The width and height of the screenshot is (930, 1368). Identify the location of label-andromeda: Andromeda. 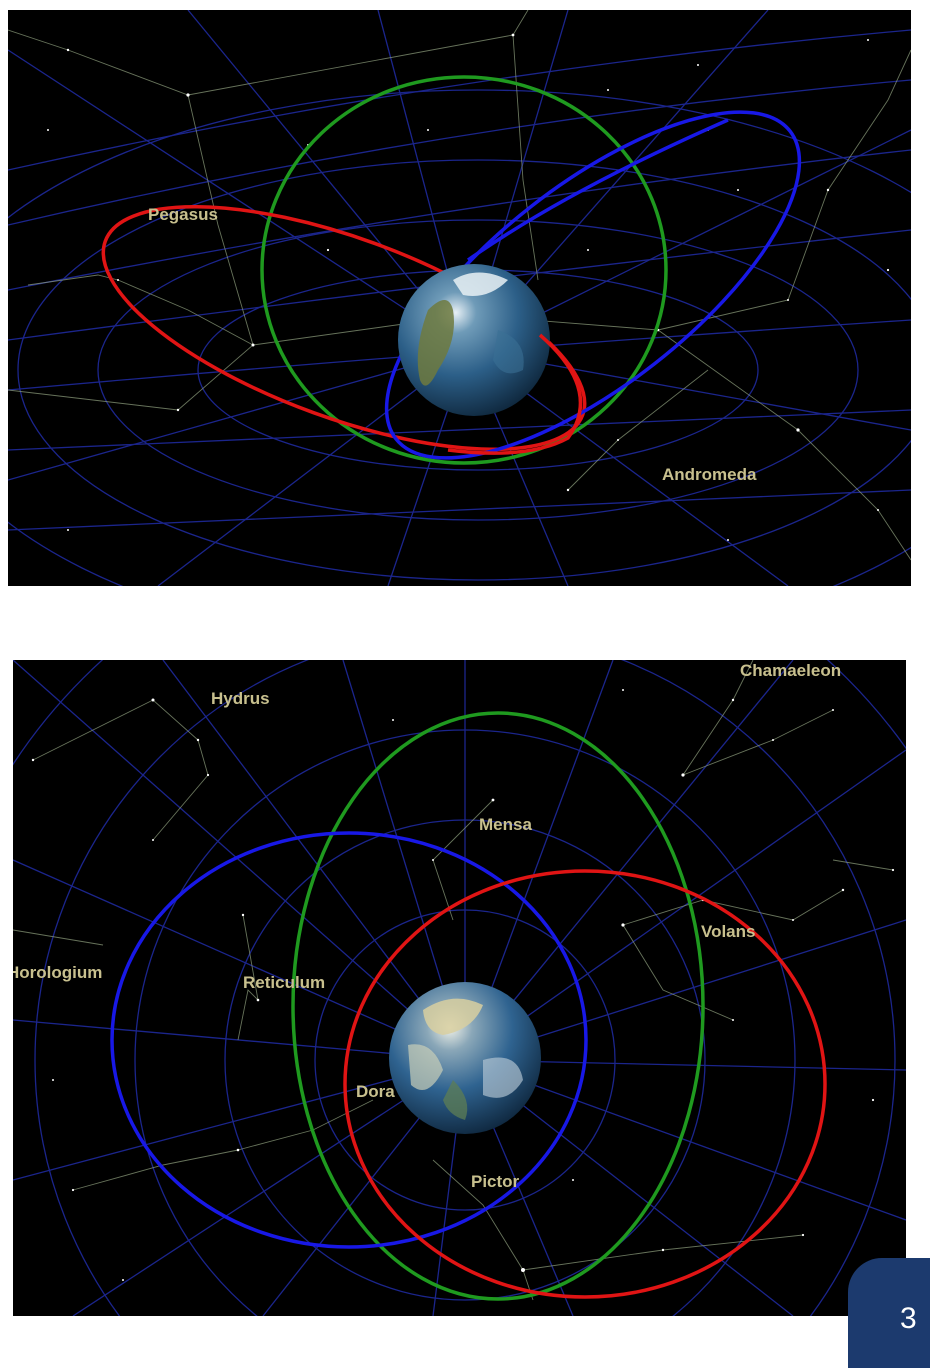
(709, 474).